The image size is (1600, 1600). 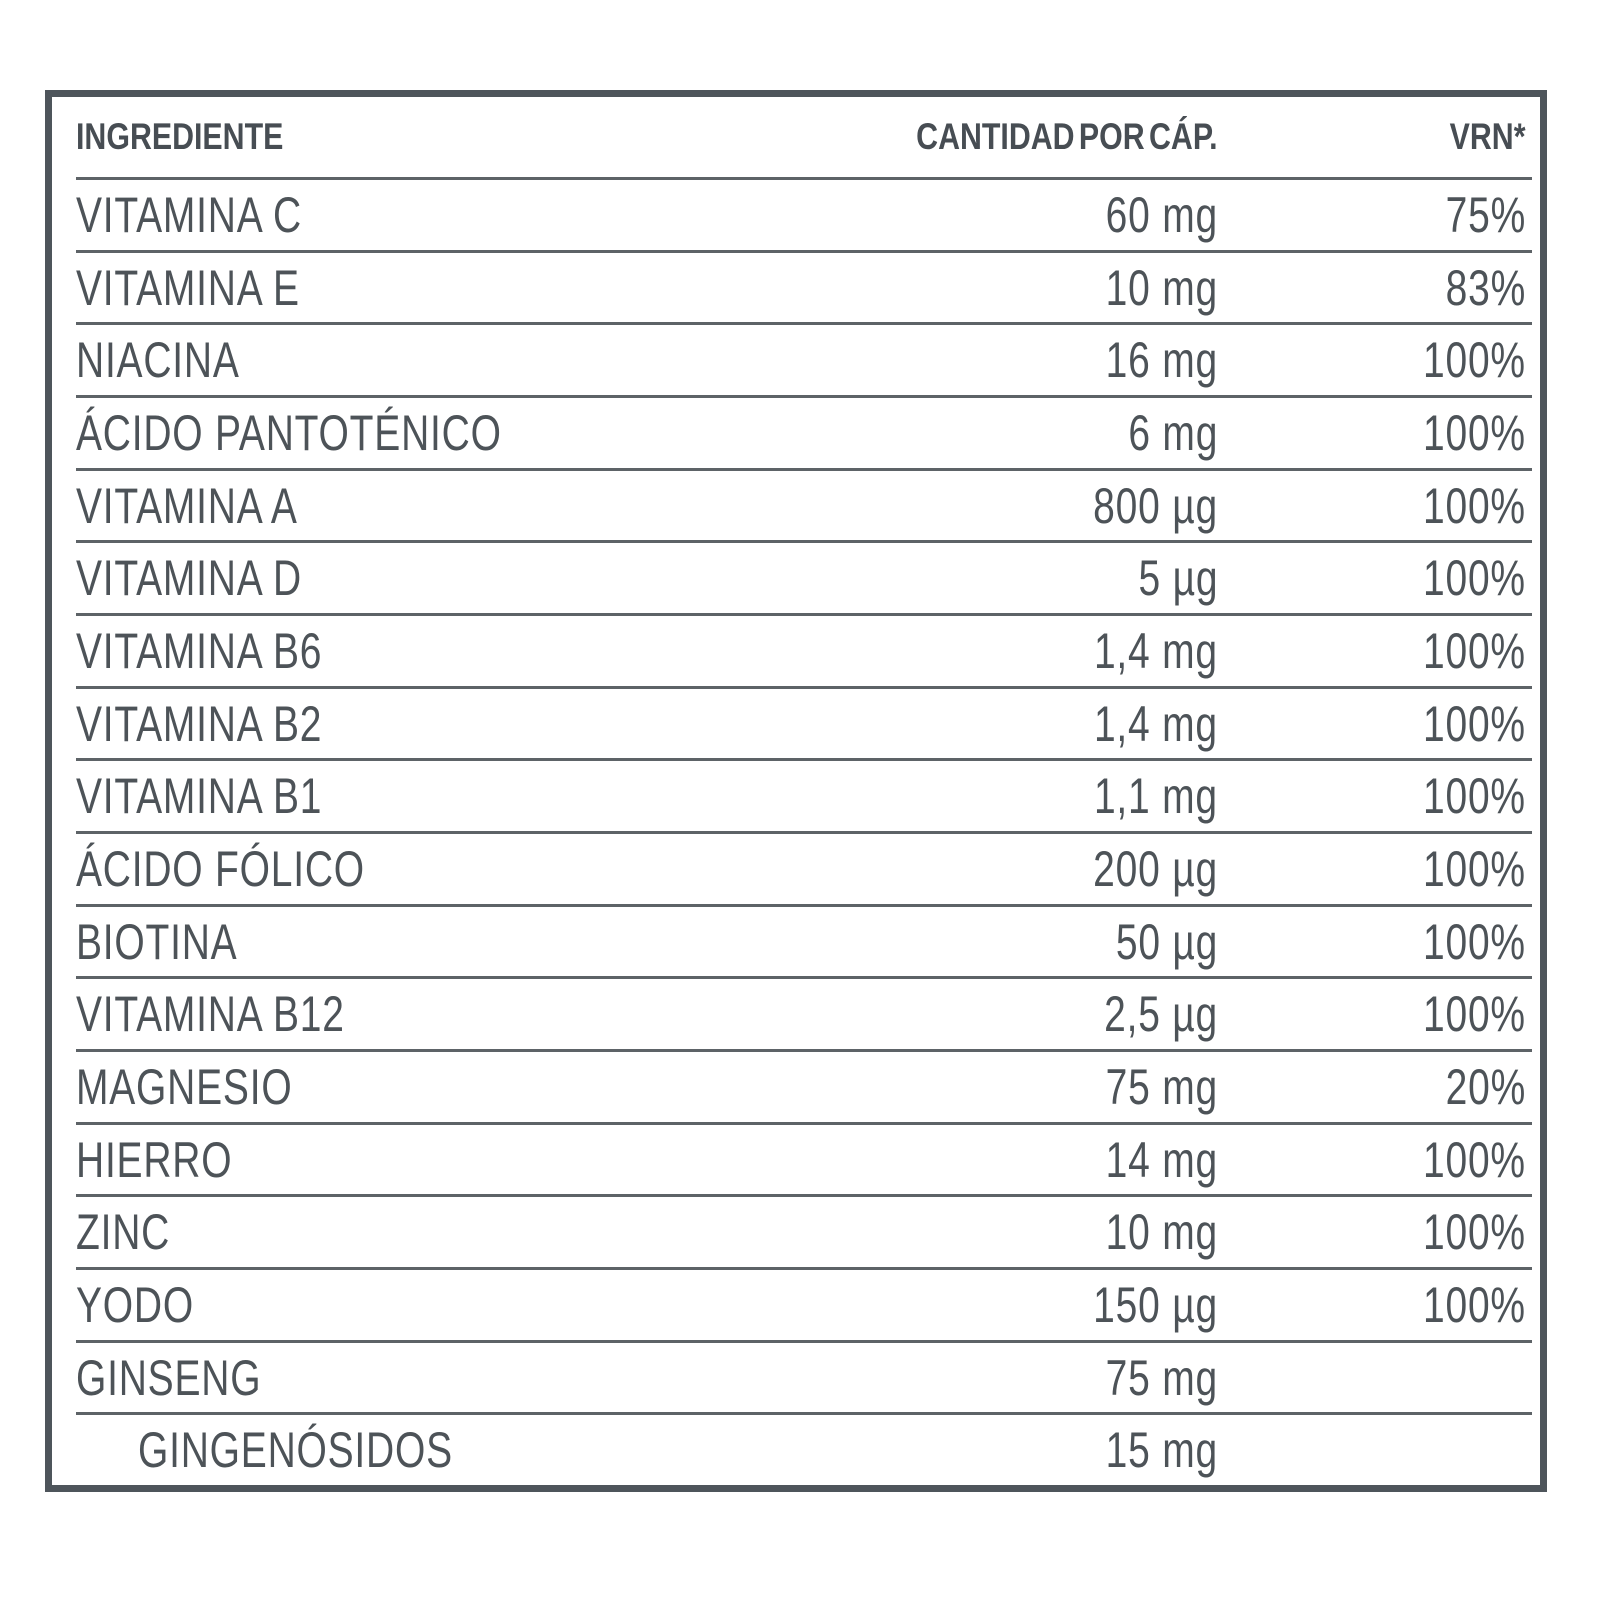 I want to click on table-row: VITAMINA D 5 µg 100%, so click(x=804, y=580).